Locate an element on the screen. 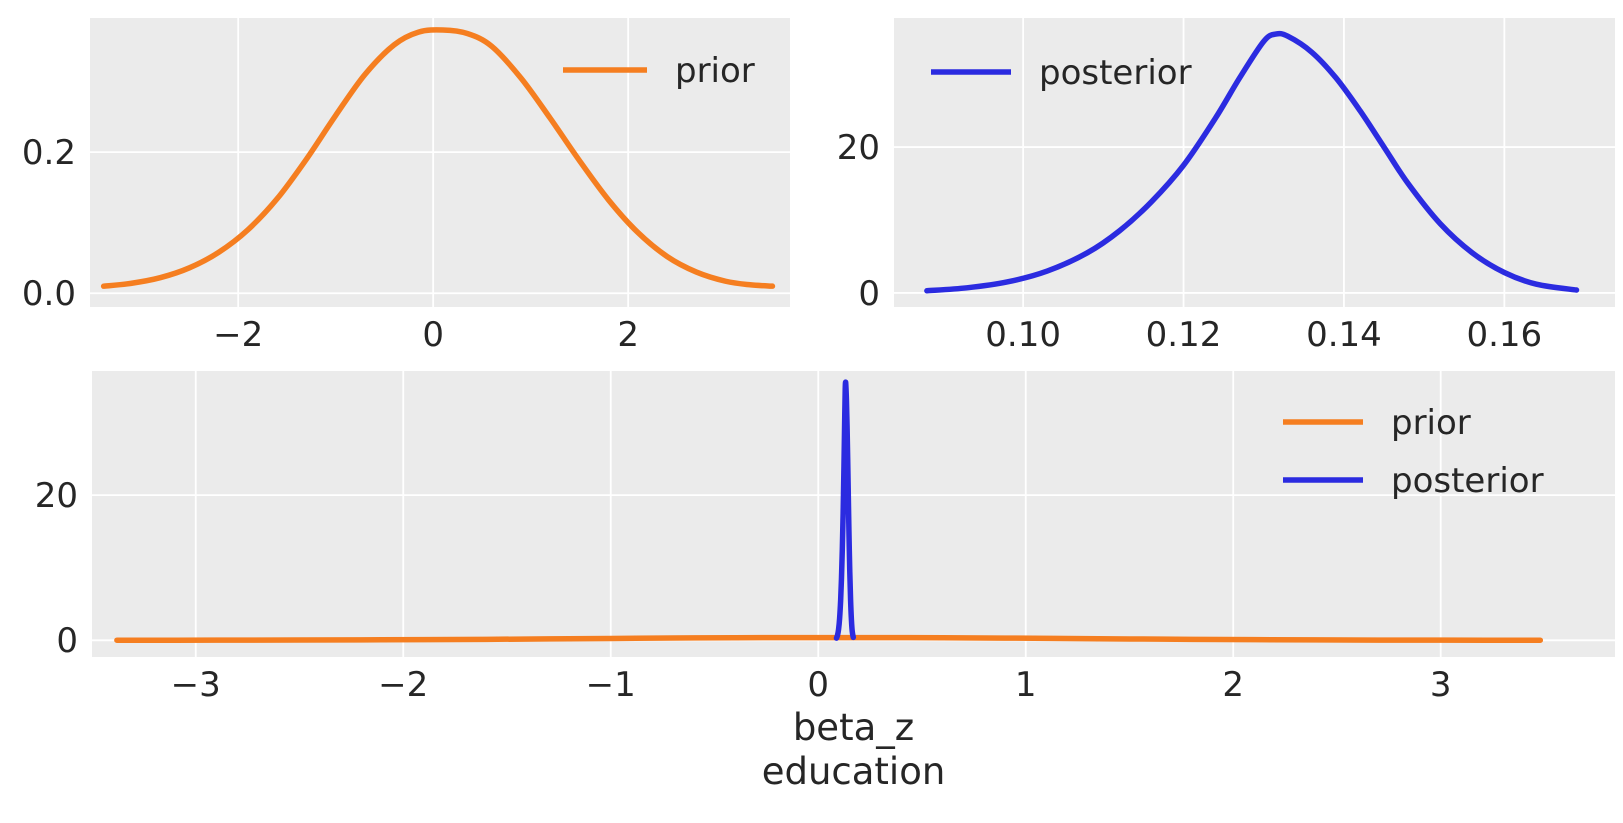  x-tick-label: 0.14 is located at coordinates (1344, 335).